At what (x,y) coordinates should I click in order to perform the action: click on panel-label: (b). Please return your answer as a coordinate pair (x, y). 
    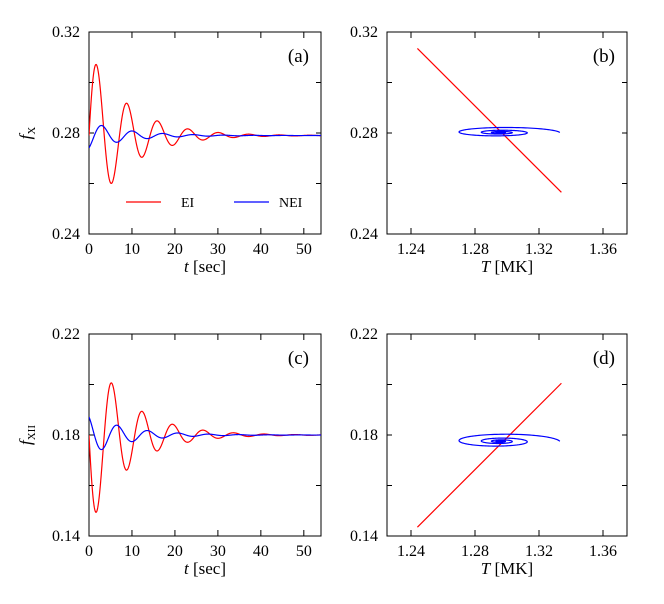
    Looking at the image, I should click on (604, 56).